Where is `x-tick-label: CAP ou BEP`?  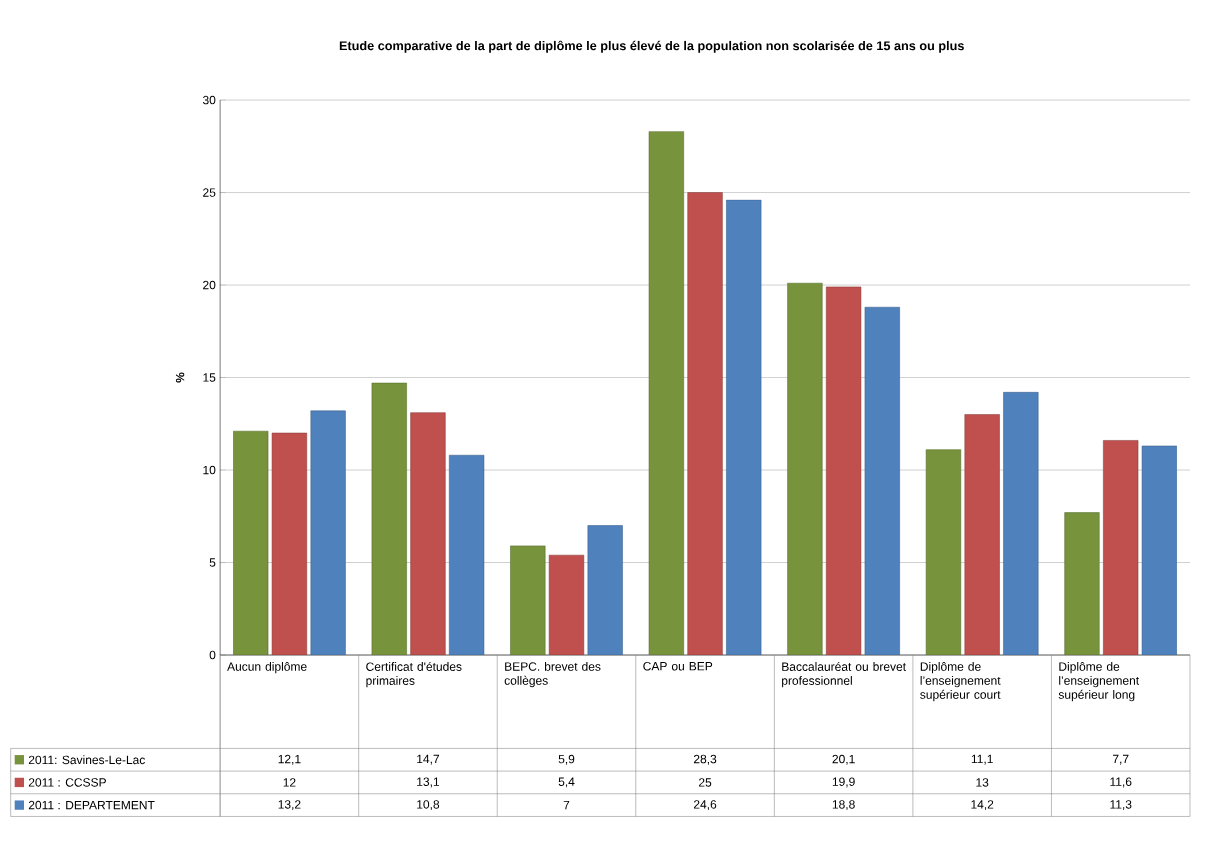
x-tick-label: CAP ou BEP is located at coordinates (678, 666).